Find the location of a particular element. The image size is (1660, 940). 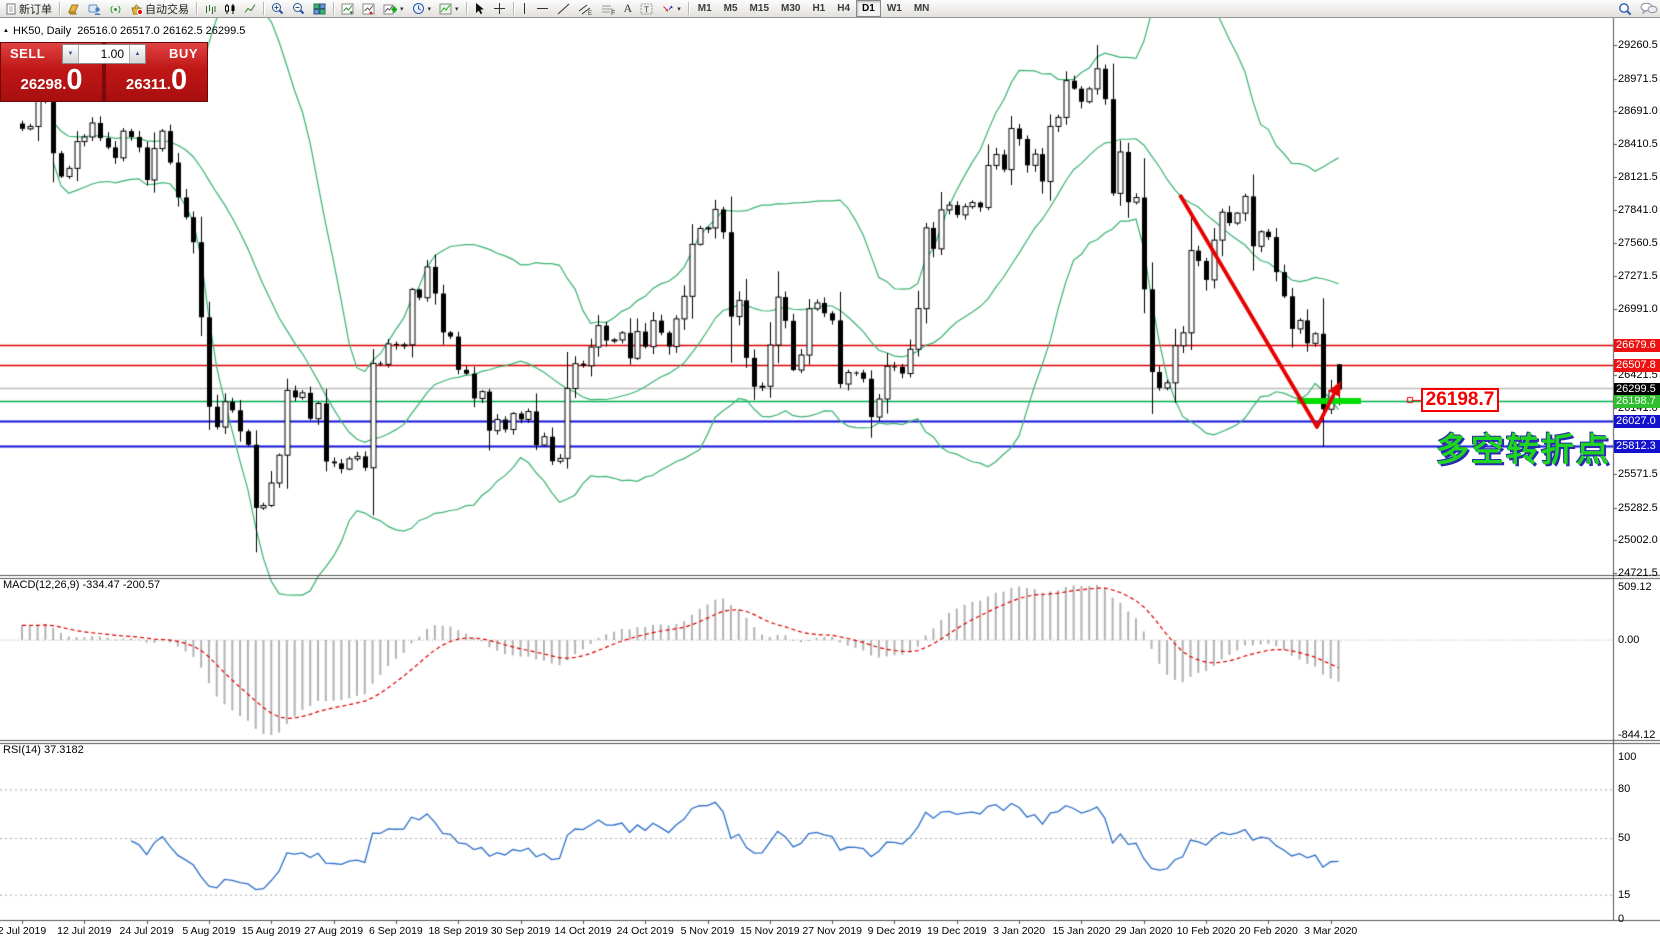

timeframe-button-H1: H1 is located at coordinates (819, 8).